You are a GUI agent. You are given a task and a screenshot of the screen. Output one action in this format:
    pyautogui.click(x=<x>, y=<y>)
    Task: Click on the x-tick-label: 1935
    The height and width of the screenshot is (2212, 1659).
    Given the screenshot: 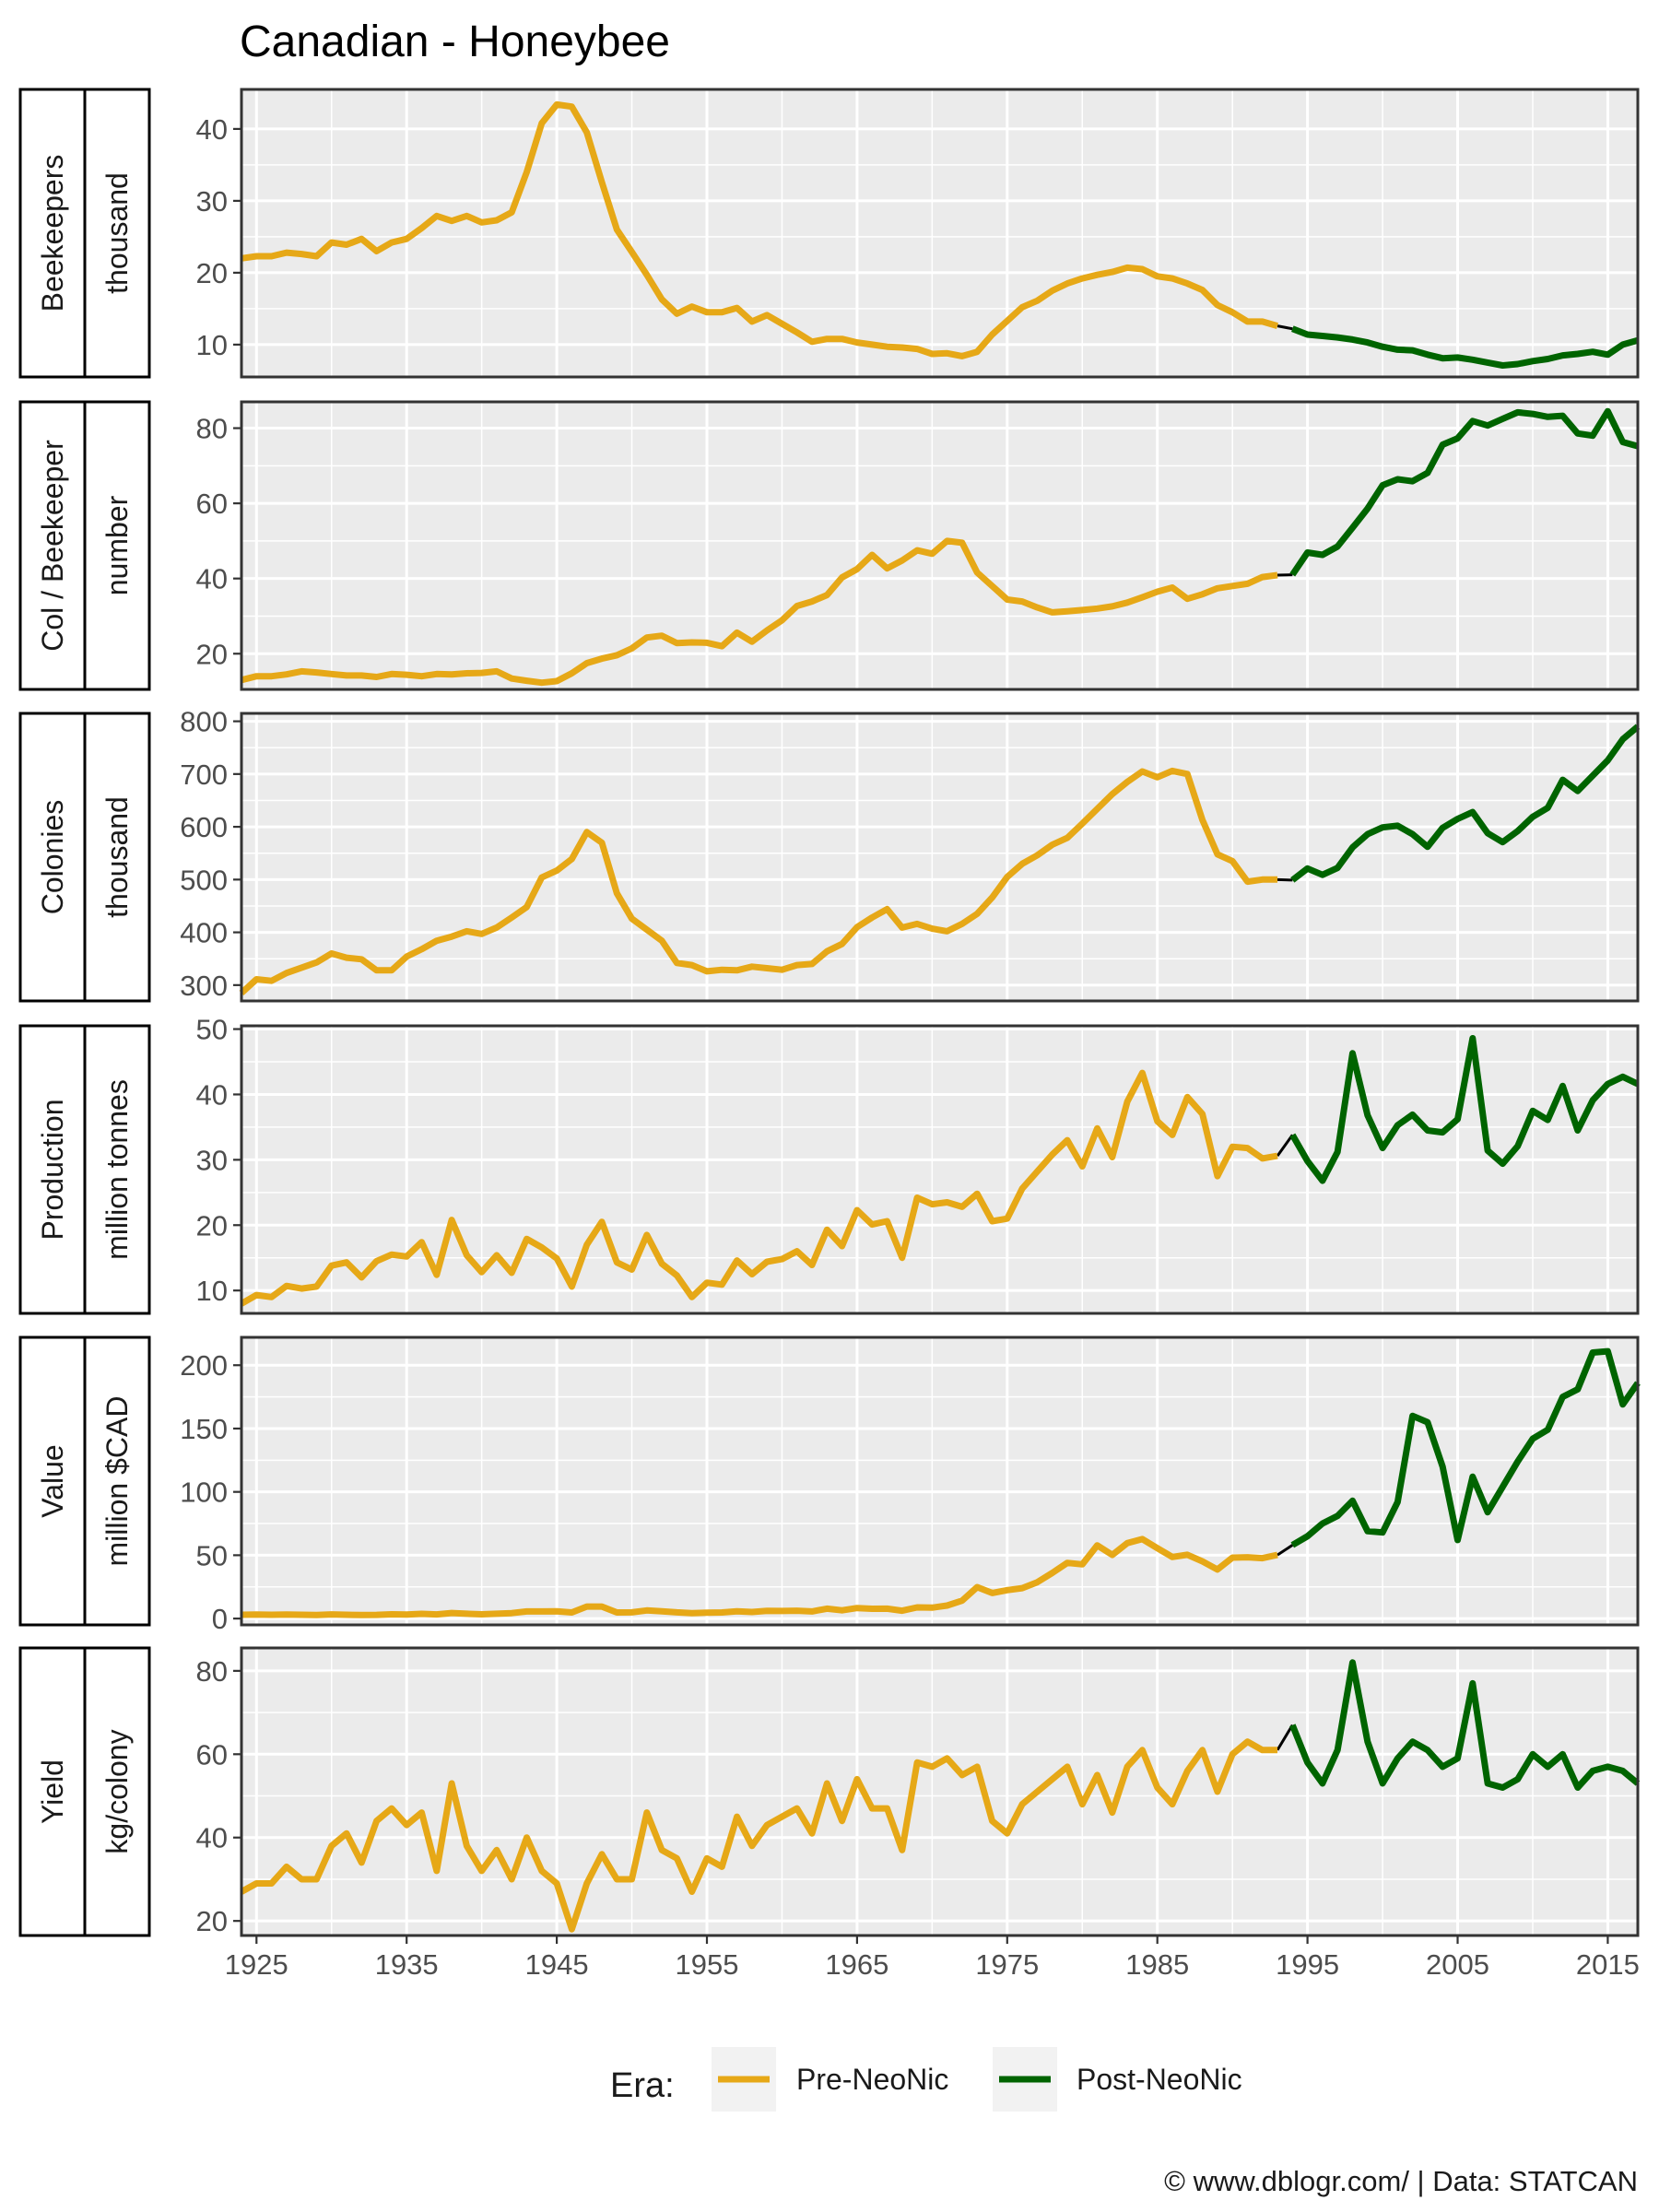 What is the action you would take?
    pyautogui.click(x=407, y=1964)
    